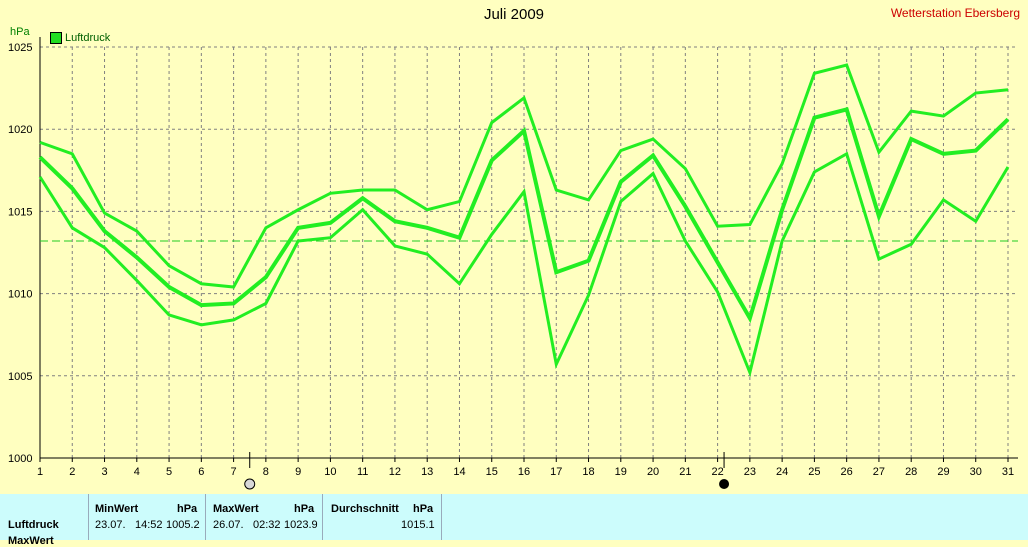  Describe the element at coordinates (427, 472) in the screenshot. I see `x-tick-label: 13` at that location.